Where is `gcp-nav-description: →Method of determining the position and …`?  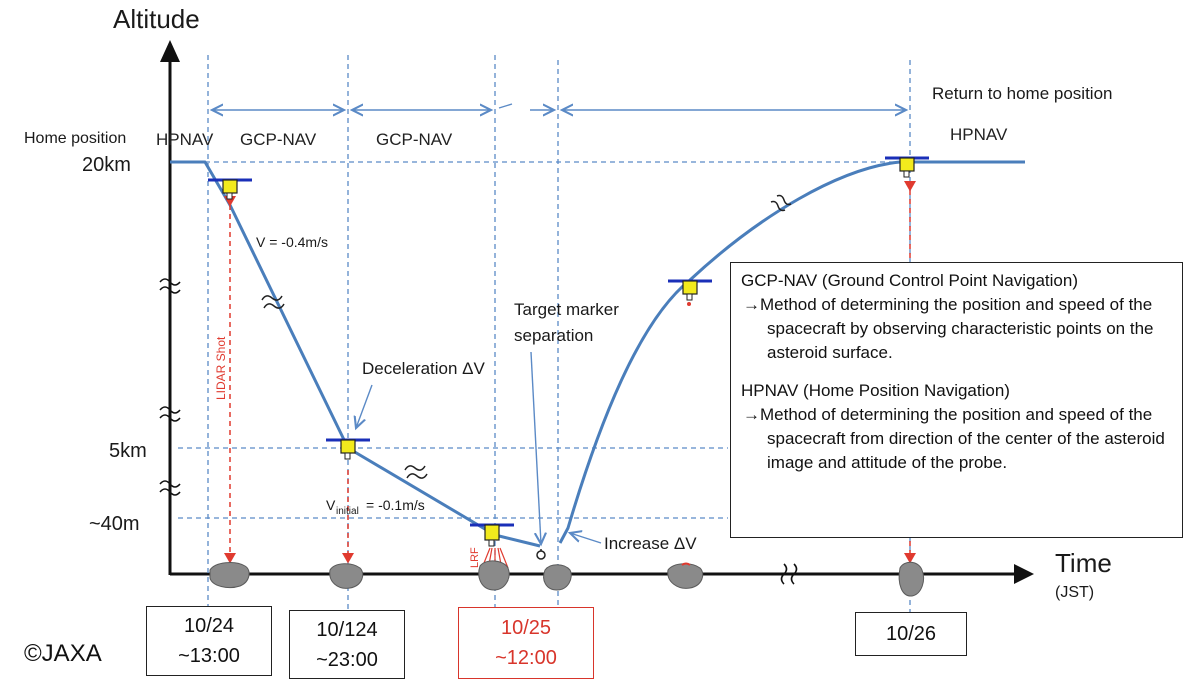
gcp-nav-description: →Method of determining the position and … is located at coordinates (948, 328).